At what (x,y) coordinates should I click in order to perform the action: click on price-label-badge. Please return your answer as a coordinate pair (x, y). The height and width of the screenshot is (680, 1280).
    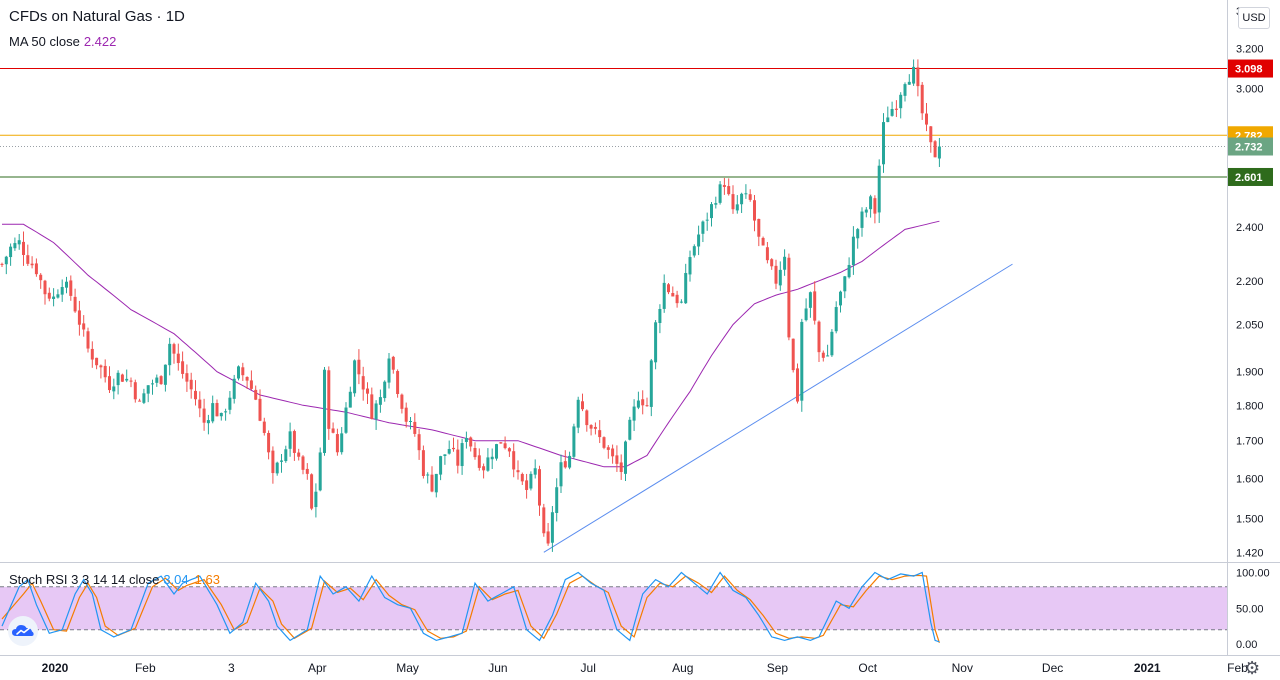
    Looking at the image, I should click on (1250, 68).